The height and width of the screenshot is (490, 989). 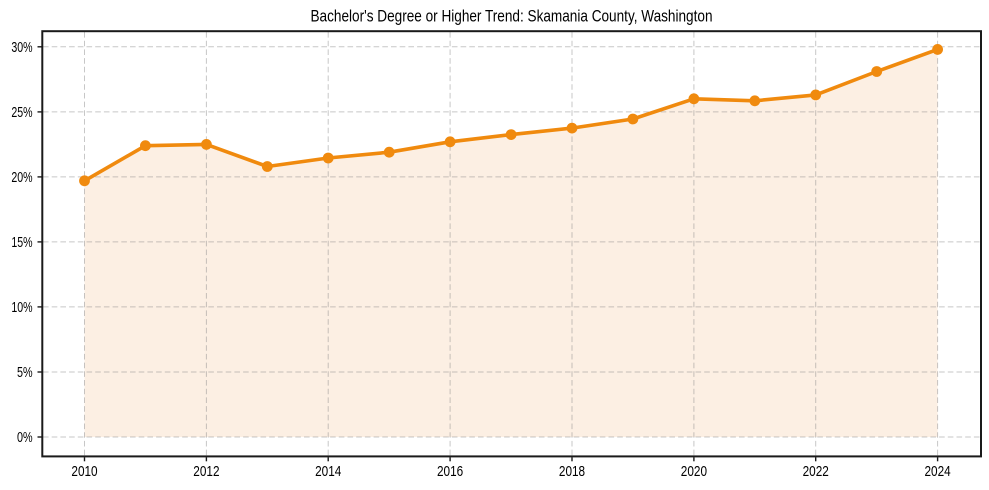 What do you see at coordinates (206, 471) in the screenshot?
I see `svg-text: 2012` at bounding box center [206, 471].